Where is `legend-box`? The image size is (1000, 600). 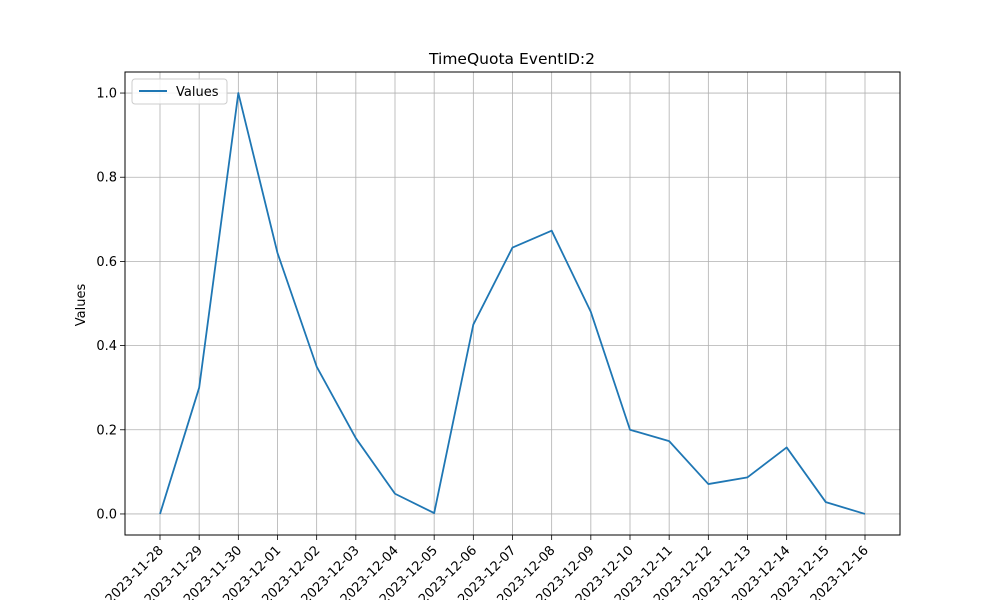 legend-box is located at coordinates (179, 91).